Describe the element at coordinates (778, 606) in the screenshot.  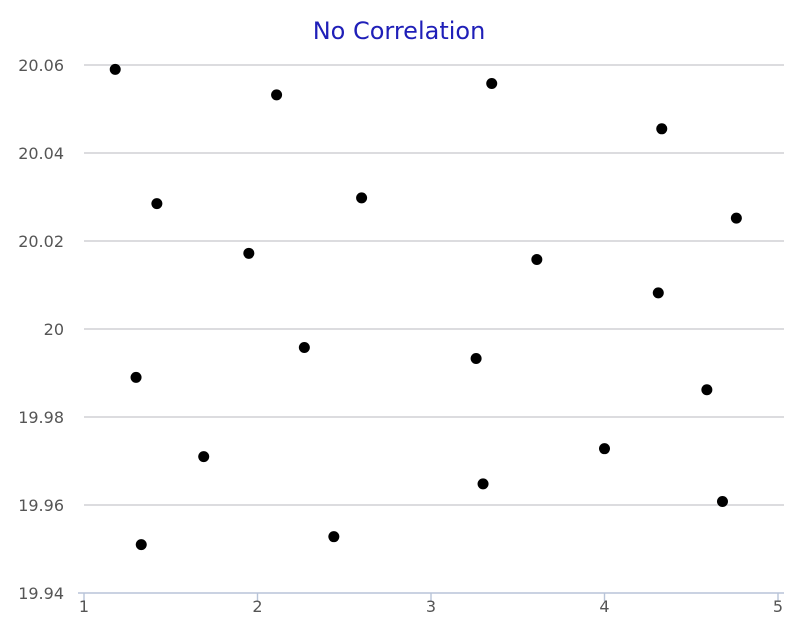
I see `x-tick-label: 5` at that location.